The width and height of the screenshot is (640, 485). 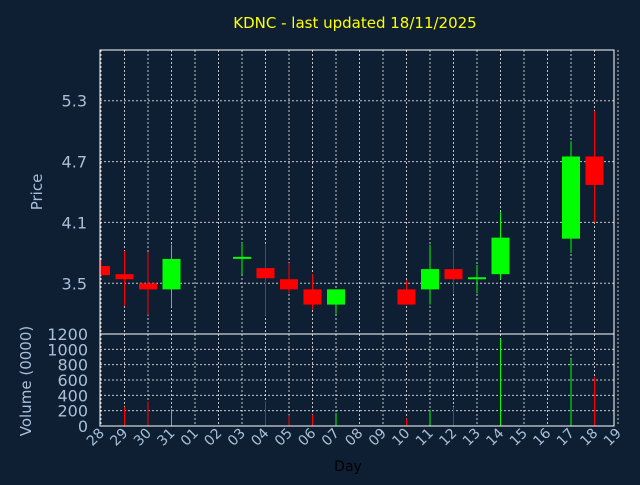 I want to click on x-tick-label: 18, so click(x=589, y=438).